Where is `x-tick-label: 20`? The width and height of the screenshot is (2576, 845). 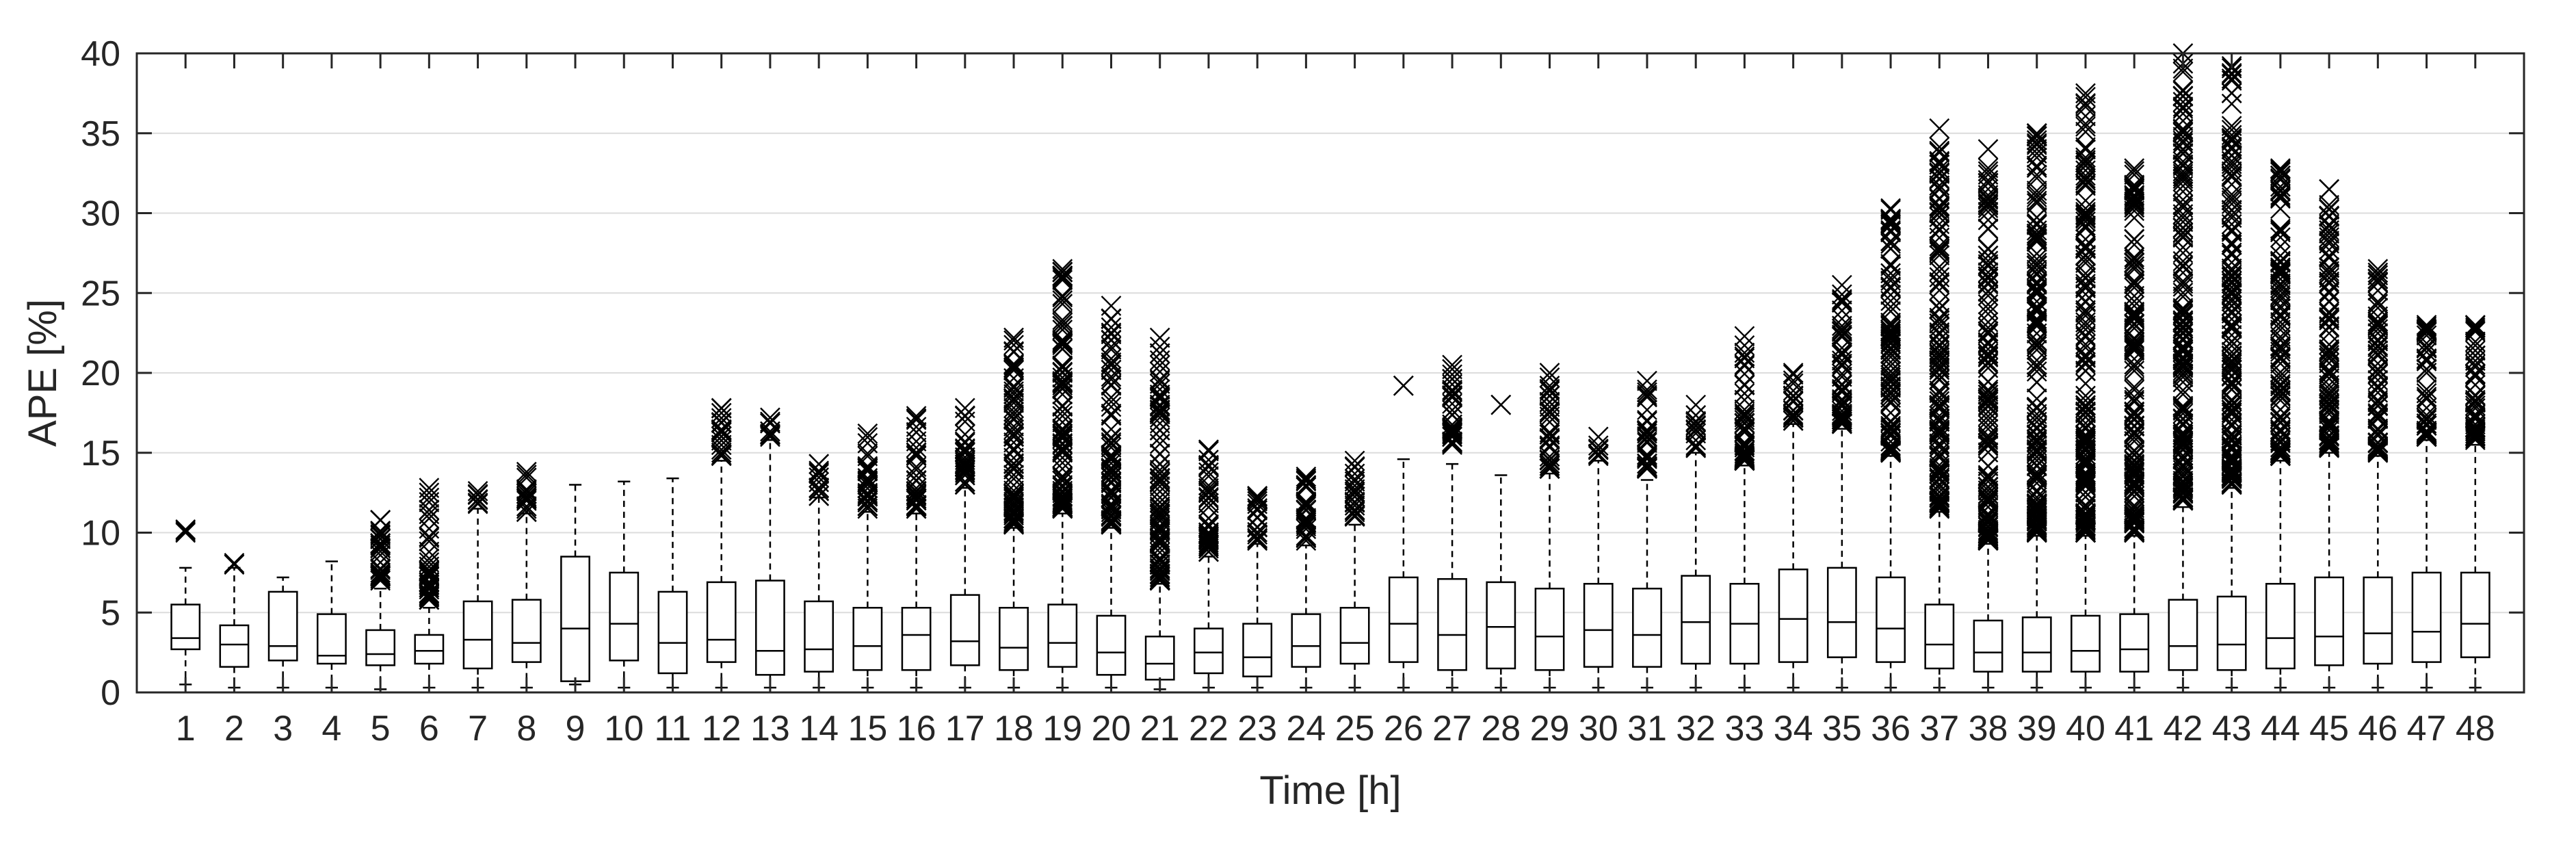 x-tick-label: 20 is located at coordinates (1111, 729).